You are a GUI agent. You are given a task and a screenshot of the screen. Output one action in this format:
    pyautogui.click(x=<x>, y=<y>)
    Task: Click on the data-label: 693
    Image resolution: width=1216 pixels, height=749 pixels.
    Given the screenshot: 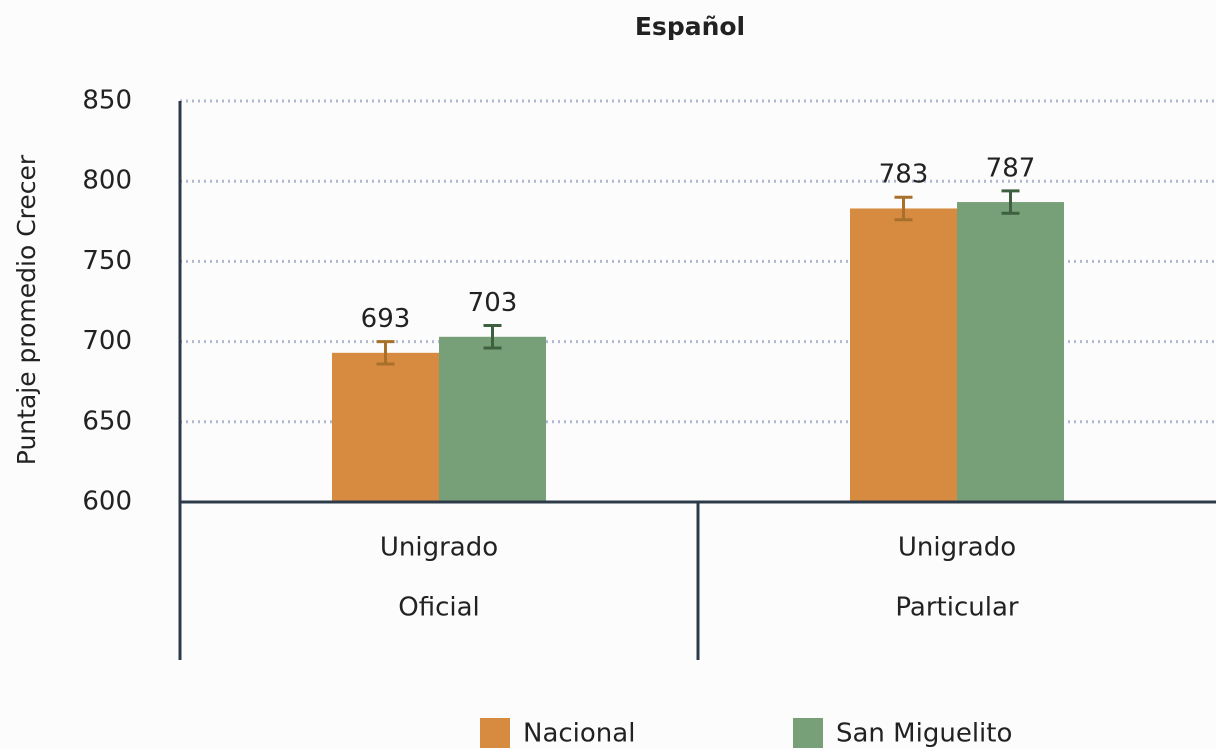 What is the action you would take?
    pyautogui.click(x=386, y=319)
    